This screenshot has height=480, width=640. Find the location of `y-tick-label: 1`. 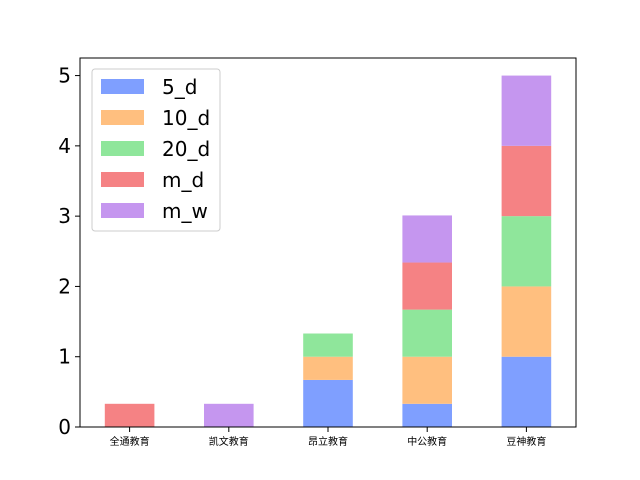

y-tick-label: 1 is located at coordinates (64, 357).